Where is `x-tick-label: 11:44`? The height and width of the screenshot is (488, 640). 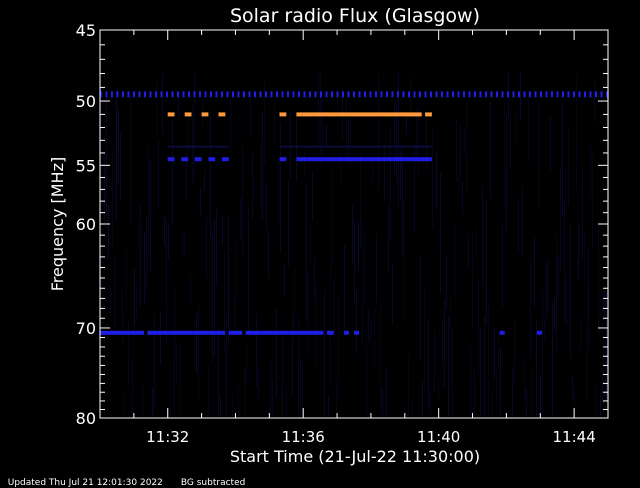 x-tick-label: 11:44 is located at coordinates (574, 437).